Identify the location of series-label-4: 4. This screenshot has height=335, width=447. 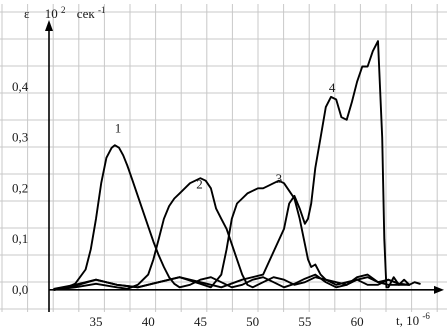
(332, 87).